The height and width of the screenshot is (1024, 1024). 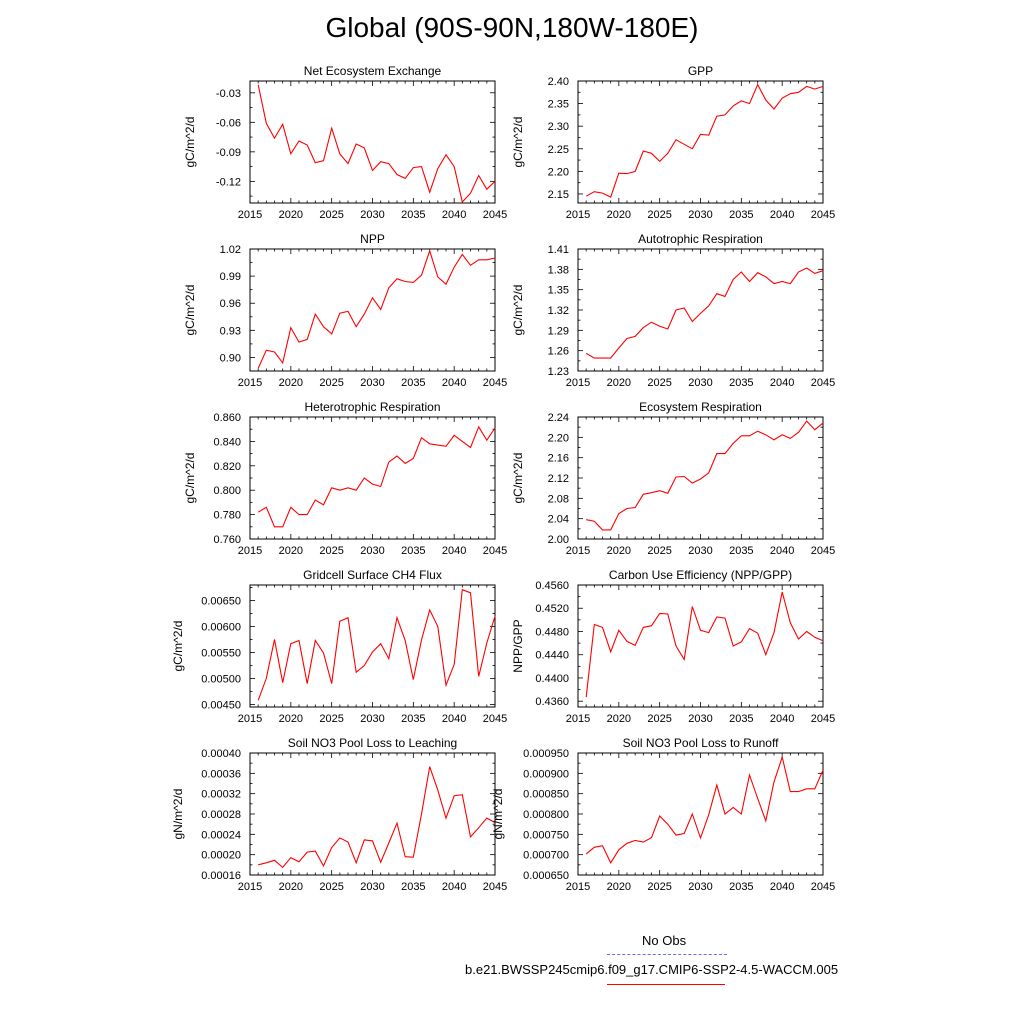 What do you see at coordinates (558, 195) in the screenshot?
I see `y-tick-label: 2.15` at bounding box center [558, 195].